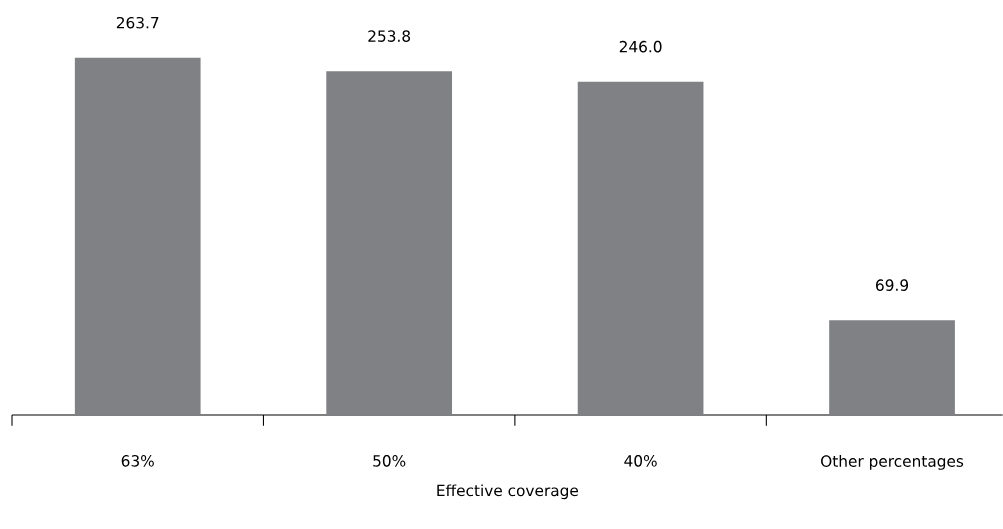 This screenshot has width=1003, height=529. Describe the element at coordinates (640, 46) in the screenshot. I see `data-label: 246.0` at that location.